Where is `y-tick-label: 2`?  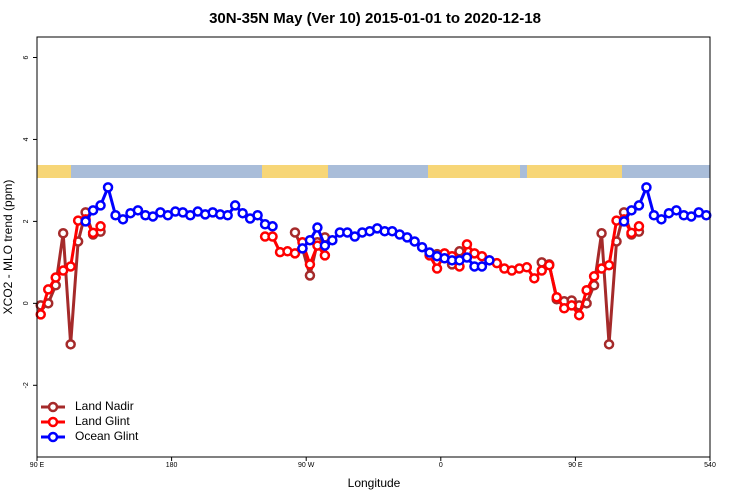 y-tick-label: 2 is located at coordinates (26, 221).